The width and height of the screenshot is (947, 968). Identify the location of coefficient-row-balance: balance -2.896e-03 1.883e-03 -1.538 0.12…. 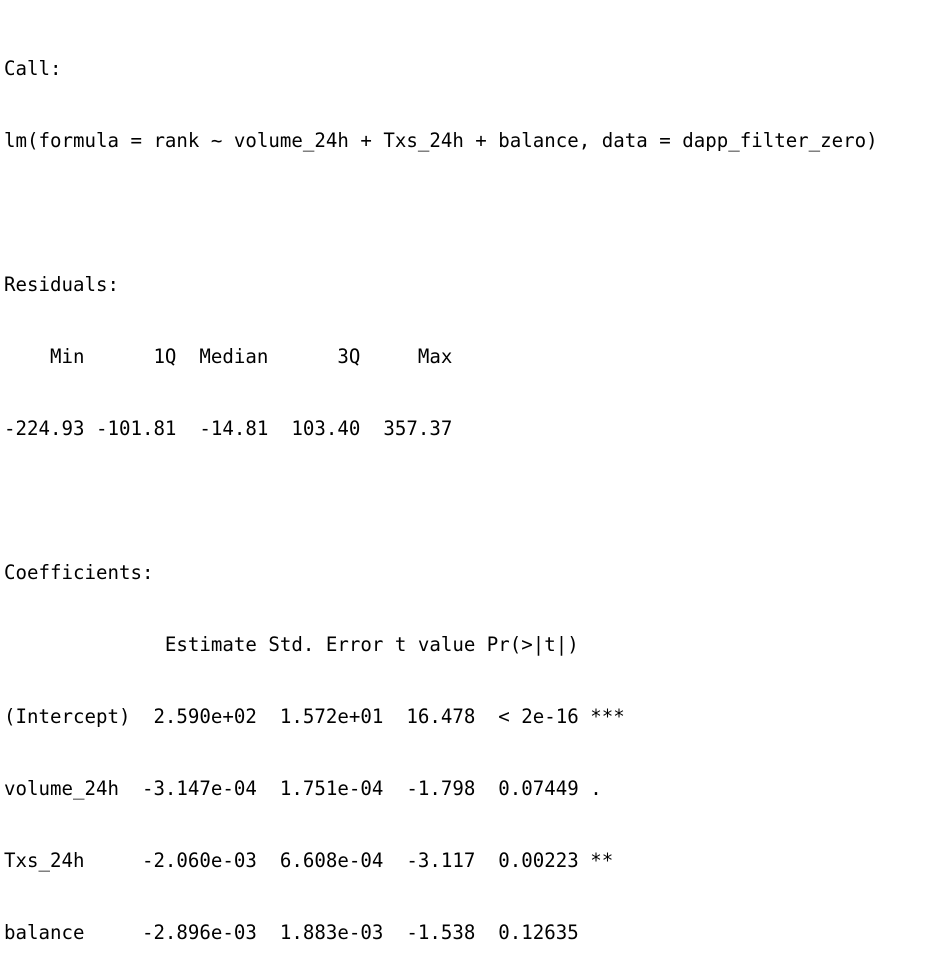
(314, 932).